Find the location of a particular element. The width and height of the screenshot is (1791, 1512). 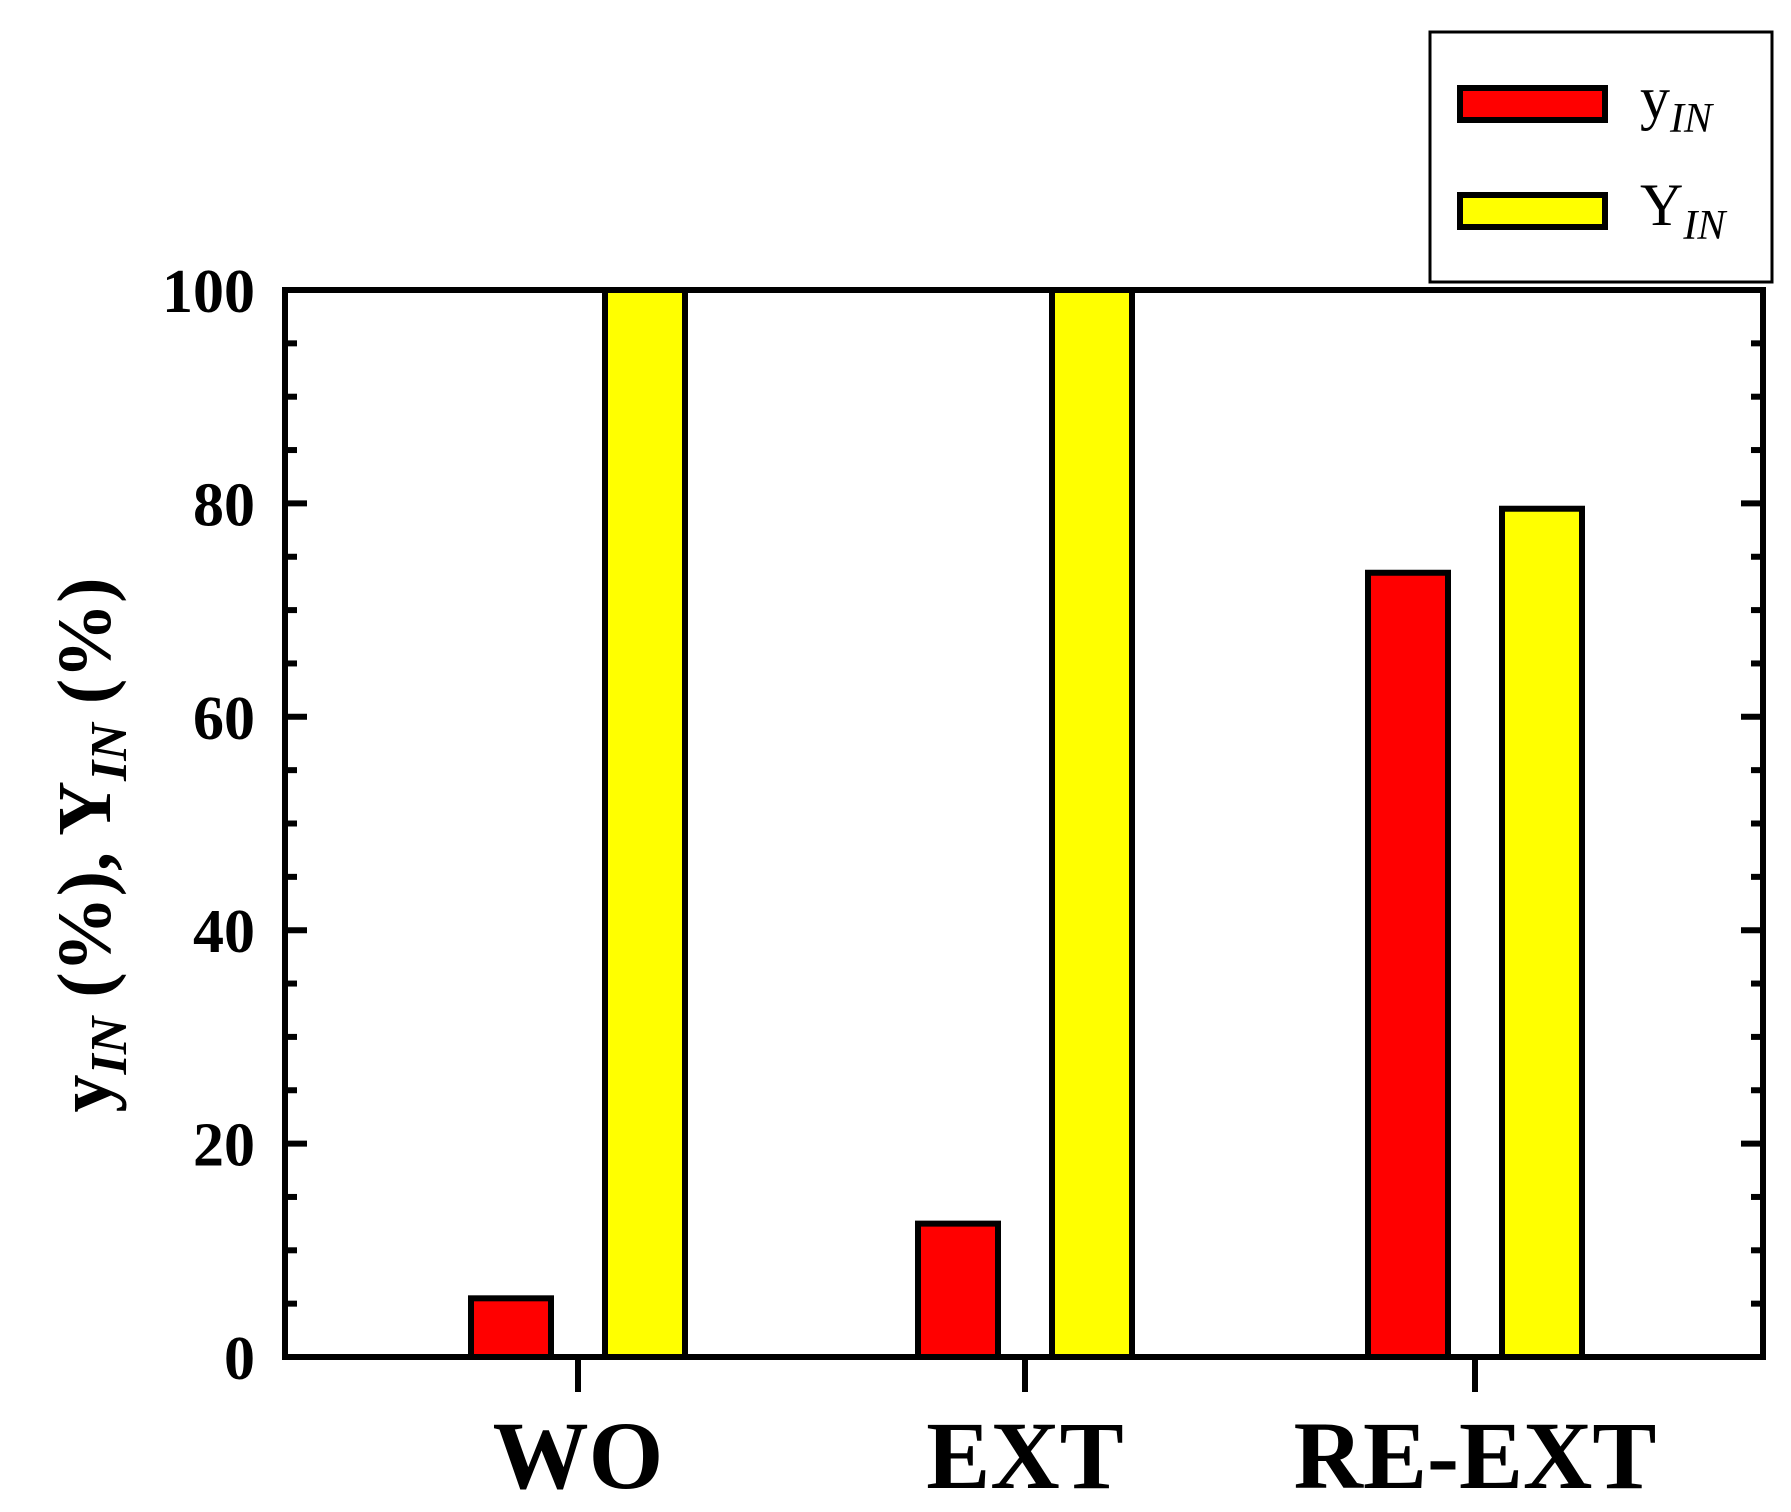

y-tick-label: 60 is located at coordinates (224, 719).